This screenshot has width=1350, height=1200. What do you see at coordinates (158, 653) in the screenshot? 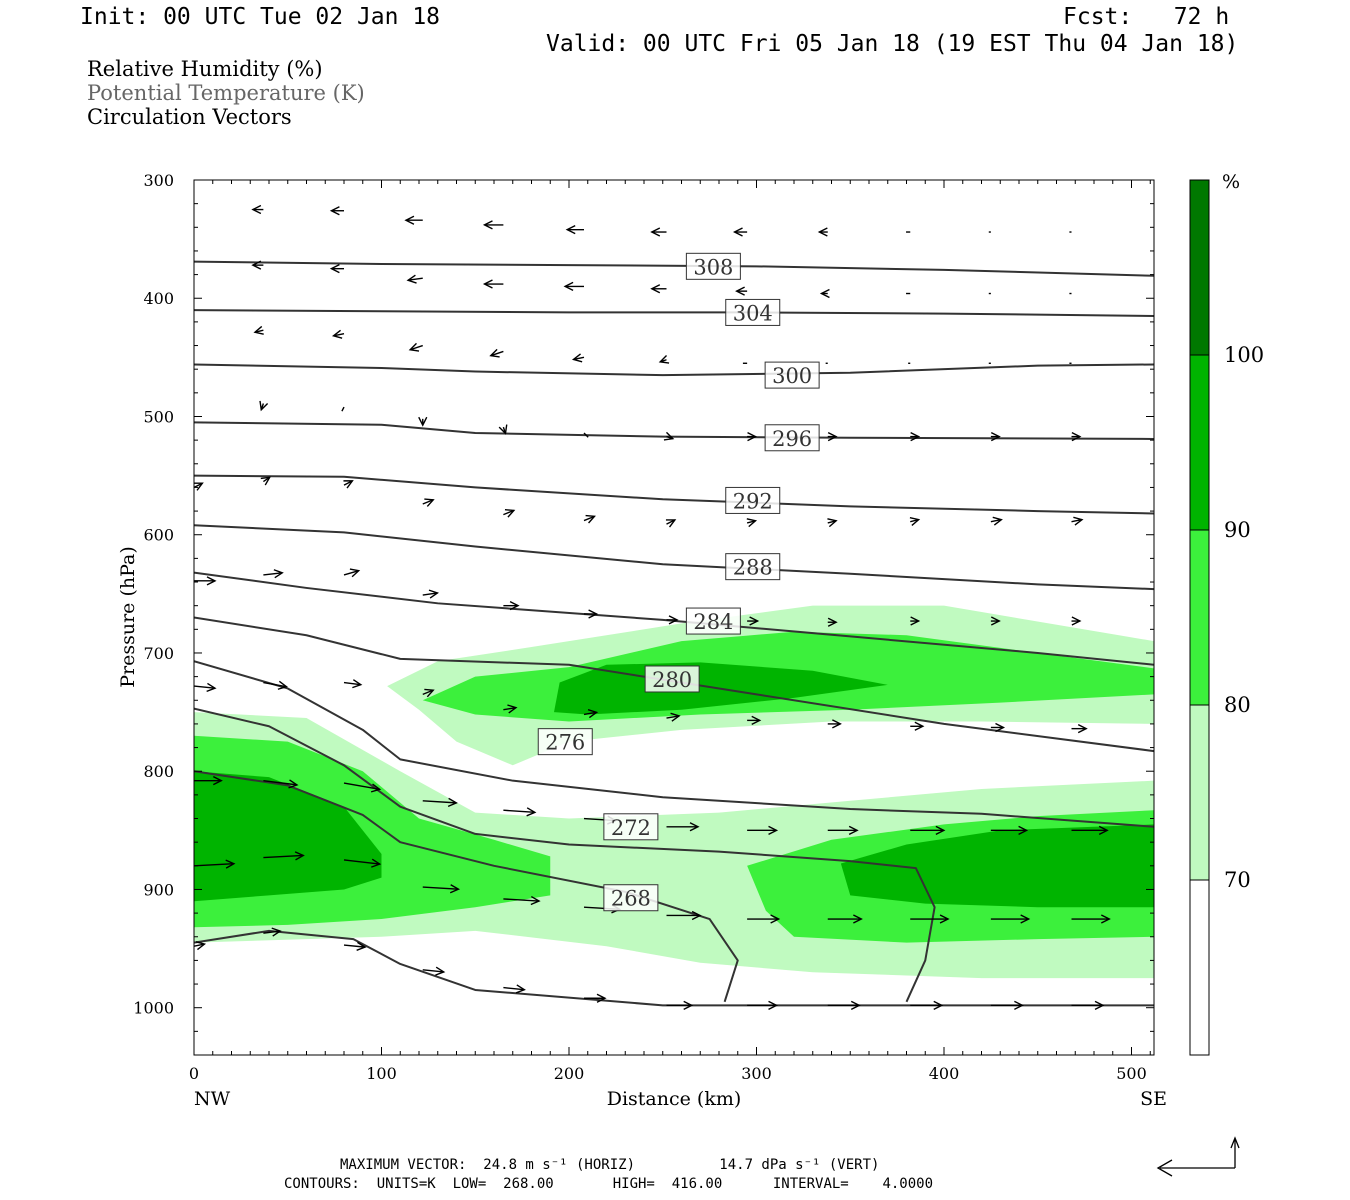
I see `y-tick-label: 700` at bounding box center [158, 653].